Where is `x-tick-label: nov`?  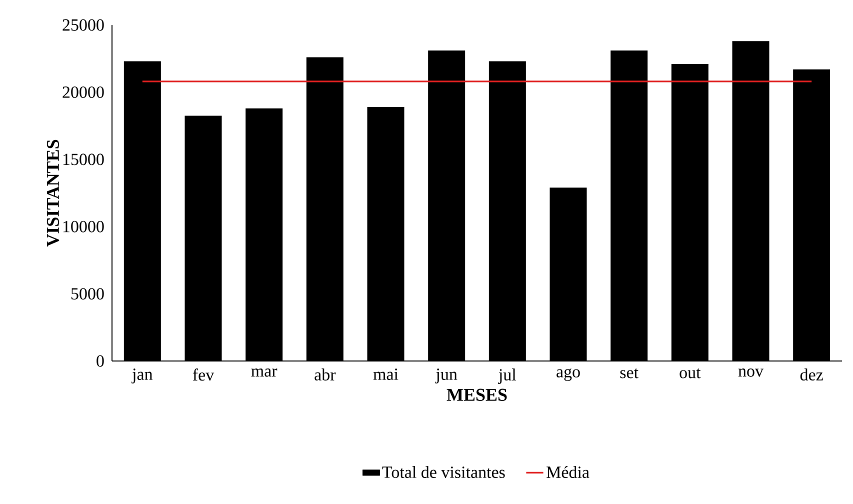 x-tick-label: nov is located at coordinates (751, 372).